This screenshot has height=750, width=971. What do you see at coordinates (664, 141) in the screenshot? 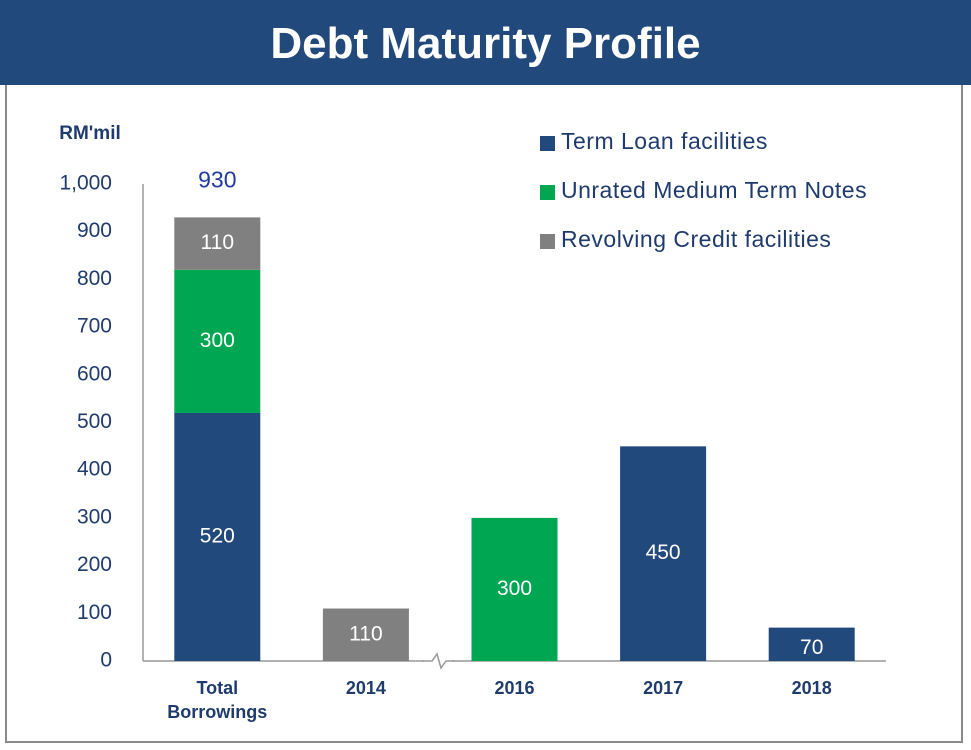
I see `legend-label: Term Loan facilities` at bounding box center [664, 141].